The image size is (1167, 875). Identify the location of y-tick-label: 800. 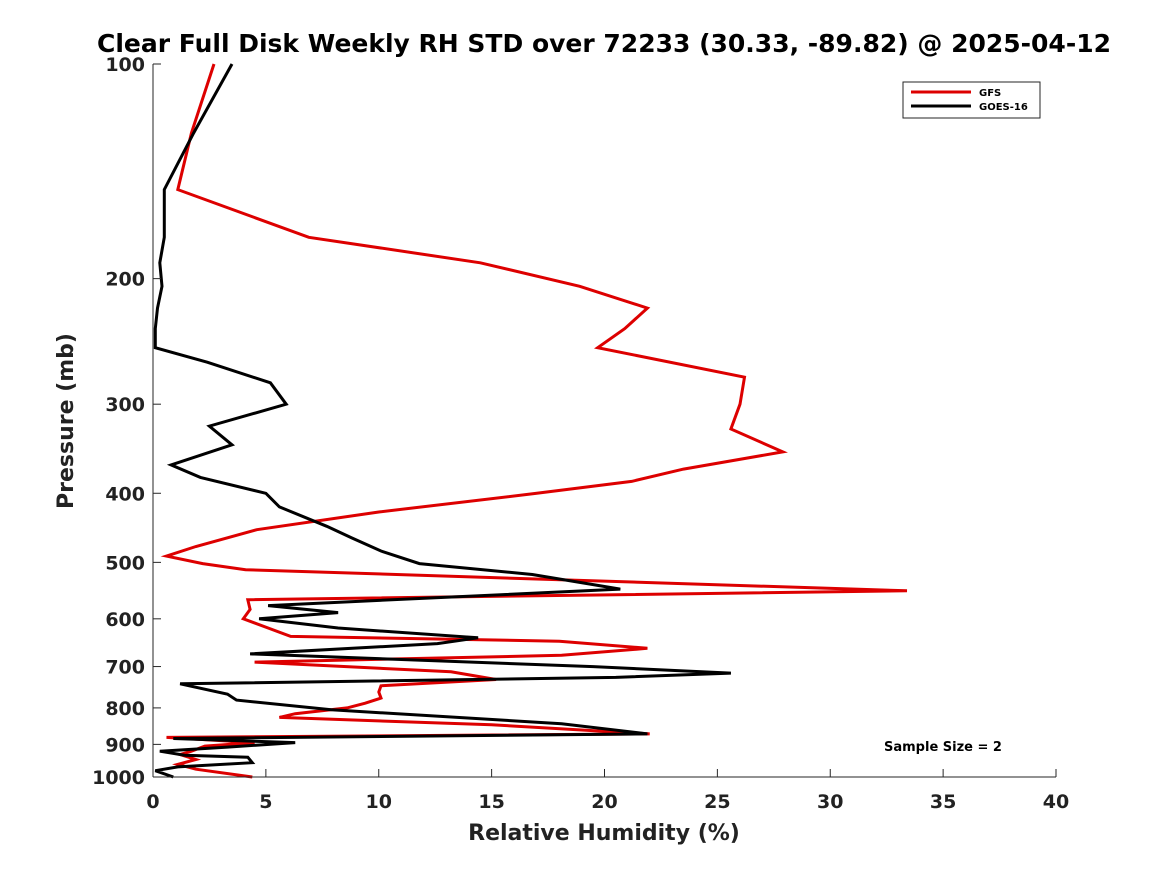
(125, 709).